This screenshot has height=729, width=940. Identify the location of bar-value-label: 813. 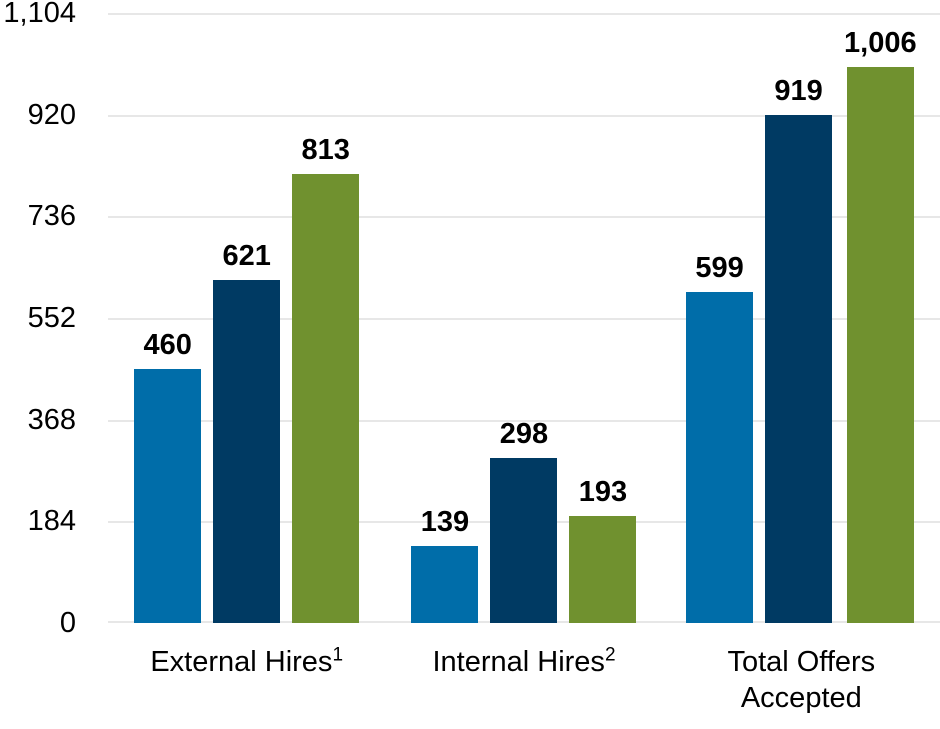
(325, 149).